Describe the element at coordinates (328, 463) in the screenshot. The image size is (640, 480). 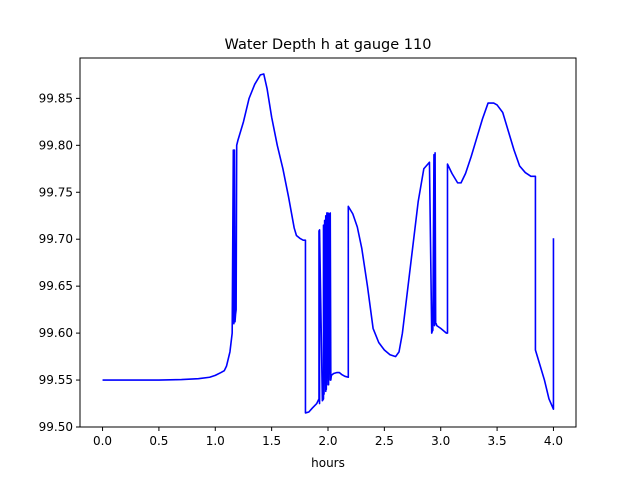
I see `x-axis-label: hours` at that location.